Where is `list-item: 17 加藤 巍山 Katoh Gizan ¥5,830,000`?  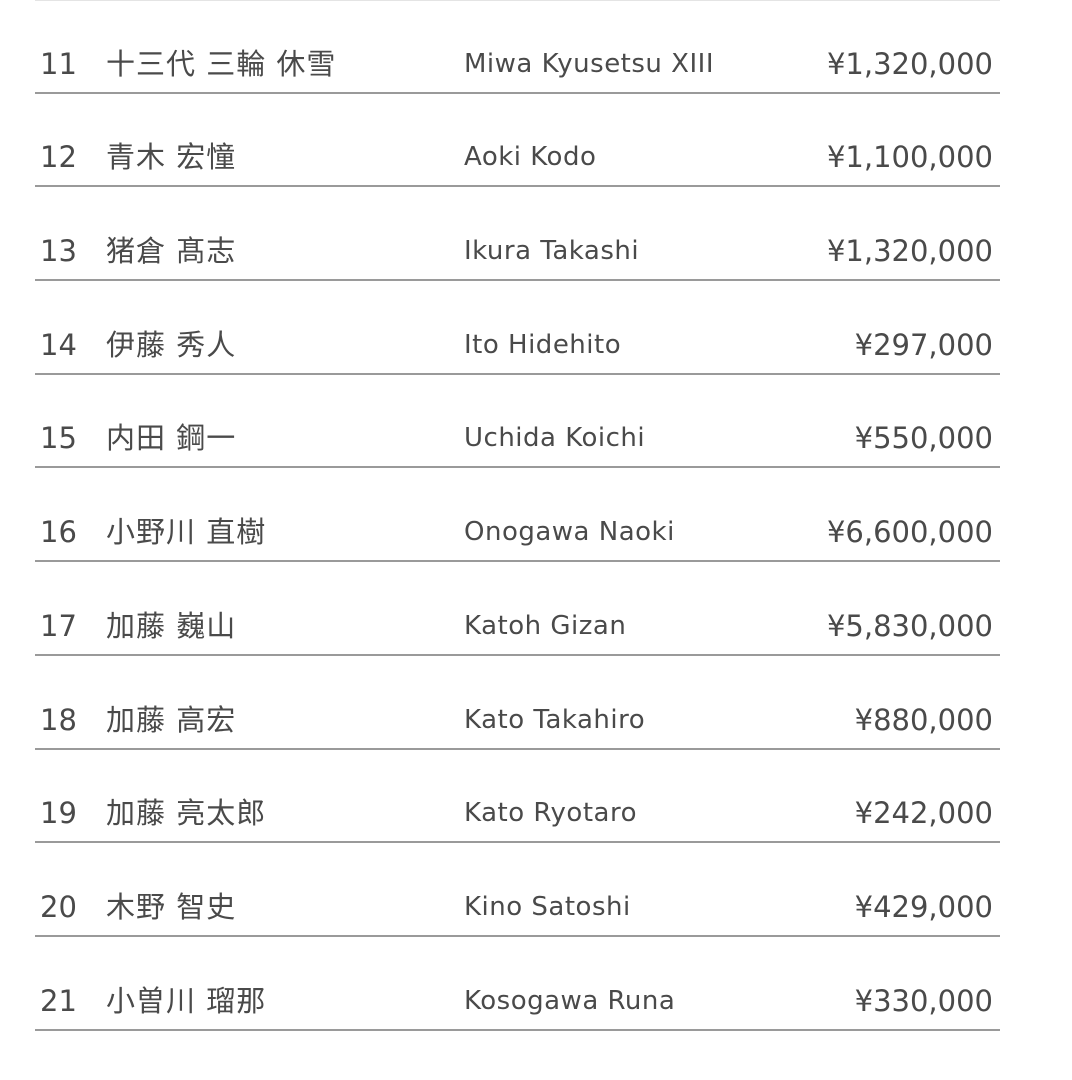 list-item: 17 加藤 巍山 Katoh Gizan ¥5,830,000 is located at coordinates (517, 609).